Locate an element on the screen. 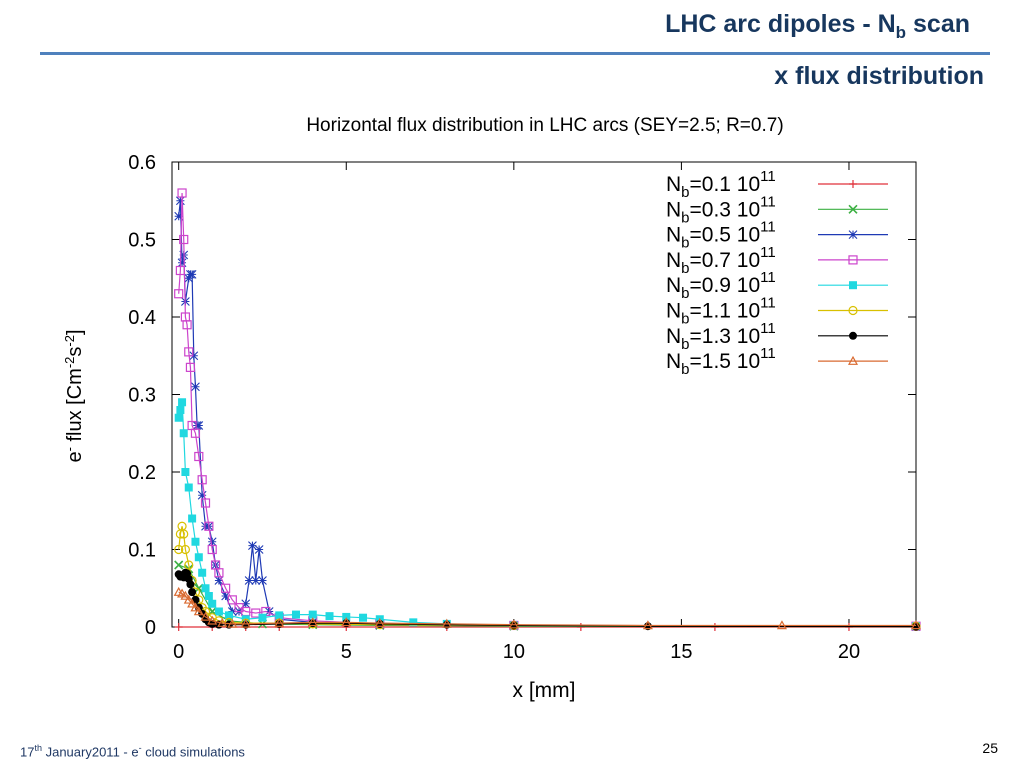 The image size is (1024, 768). slide-title-suffix: scan is located at coordinates (938, 24).